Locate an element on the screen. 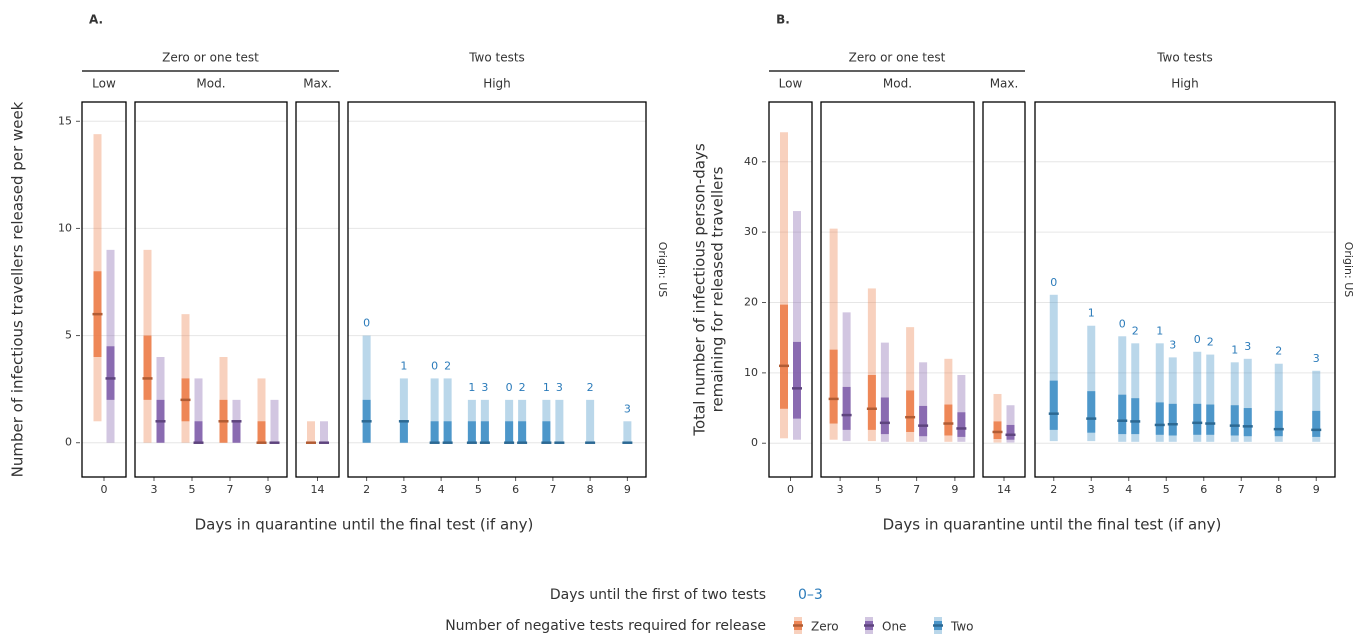 This screenshot has width=1357, height=634. y-tick-label: 40 is located at coordinates (751, 161).